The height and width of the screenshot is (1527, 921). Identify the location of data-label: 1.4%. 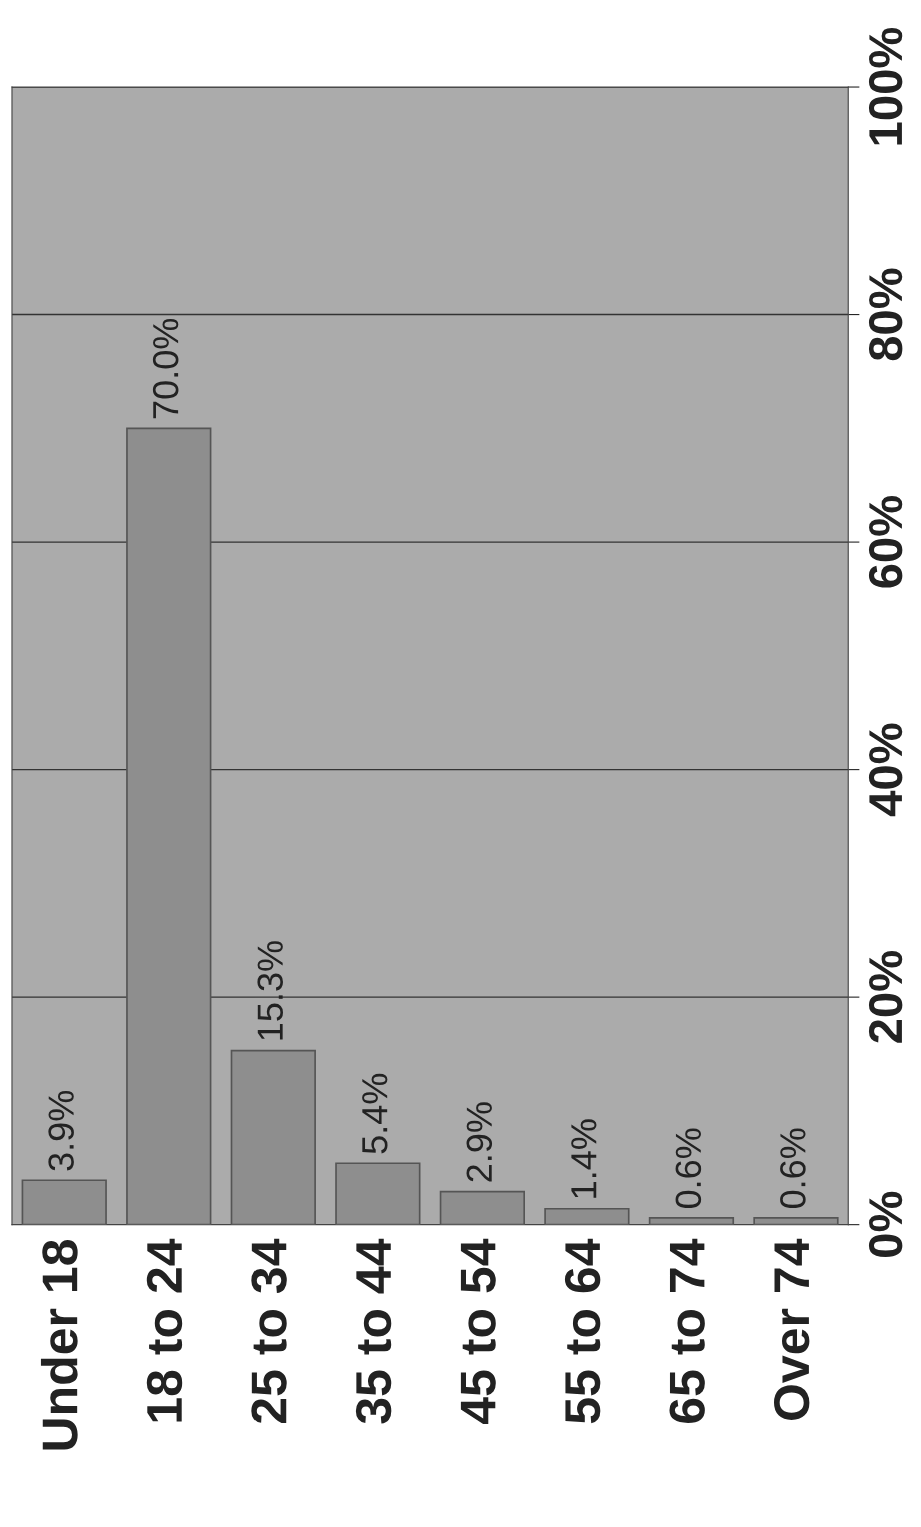
(584, 1158).